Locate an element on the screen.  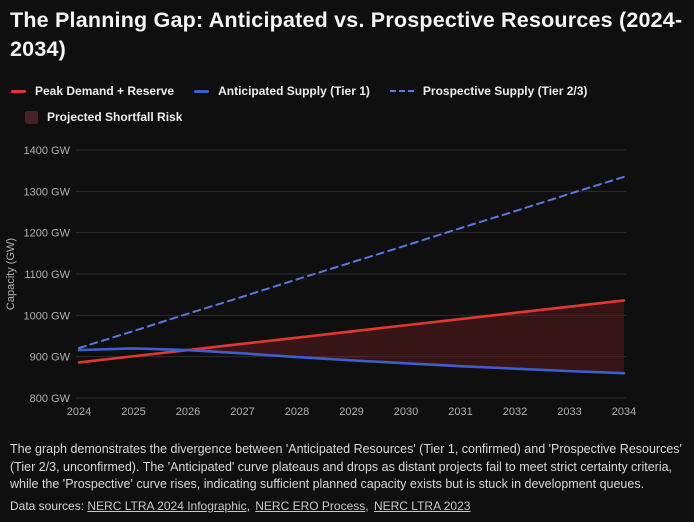
x-tick-label: 2029 is located at coordinates (351, 412).